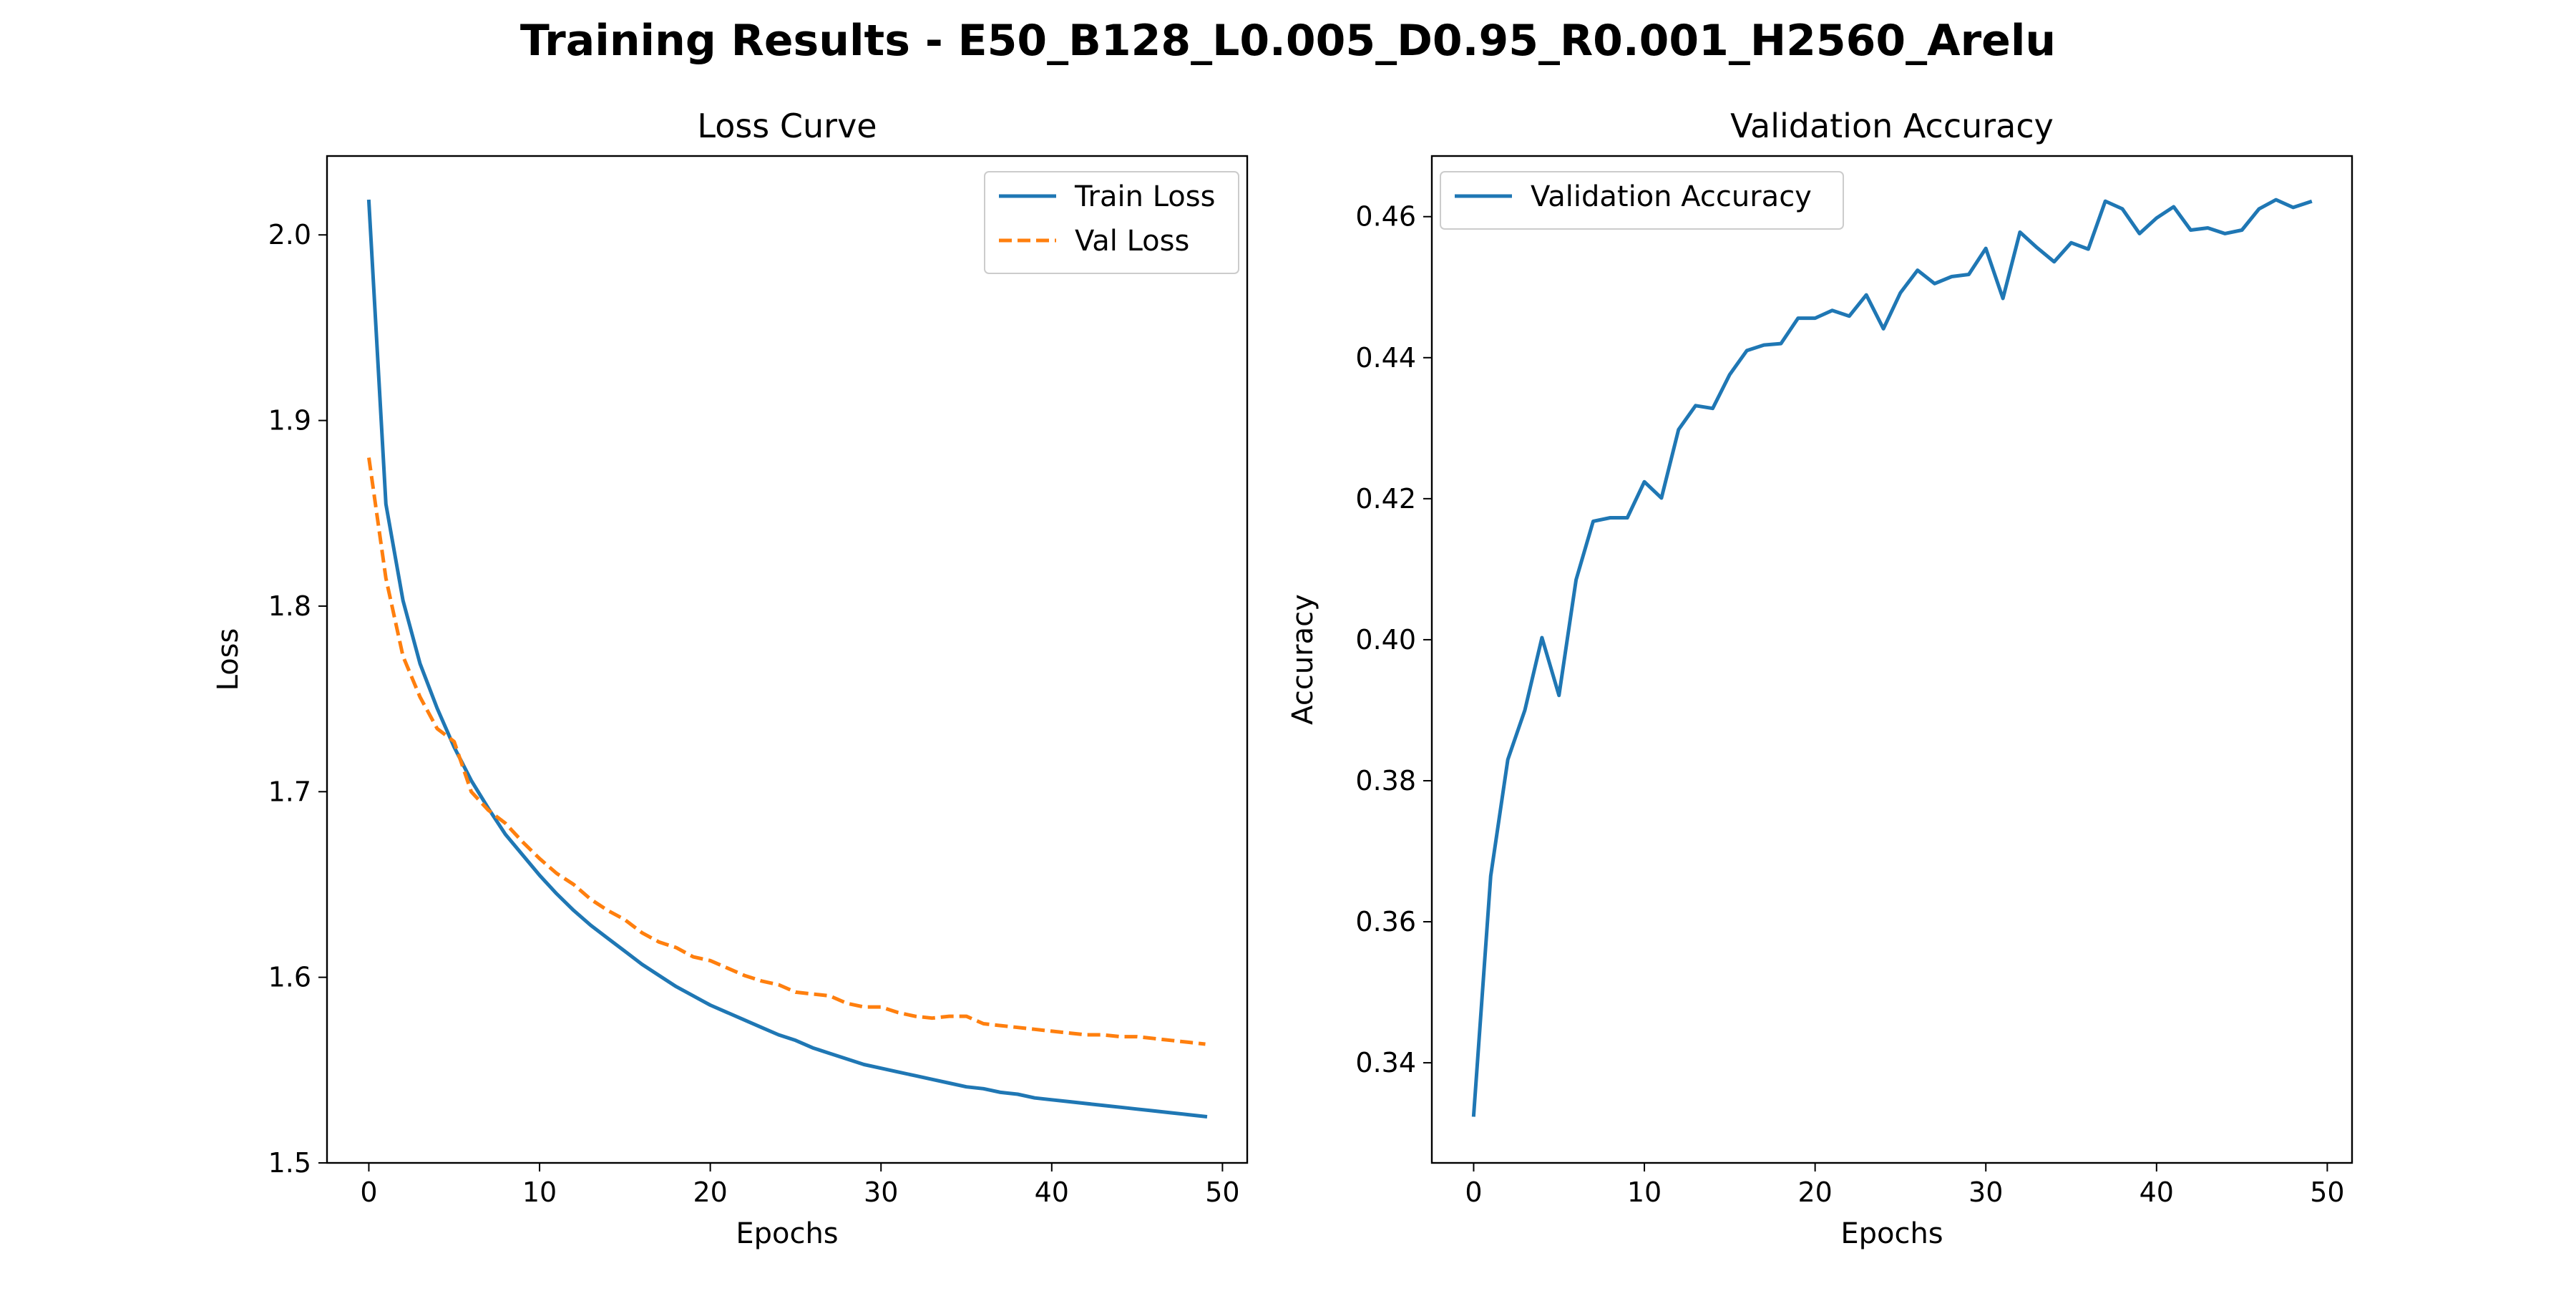  What do you see at coordinates (289, 791) in the screenshot?
I see `y-tick-label: 1.7` at bounding box center [289, 791].